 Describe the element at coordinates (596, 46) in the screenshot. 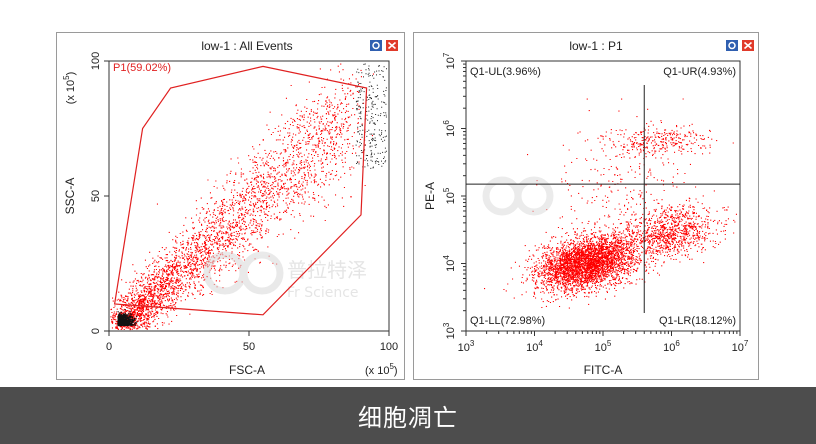

I see `plot-title: low-1 : P1` at that location.